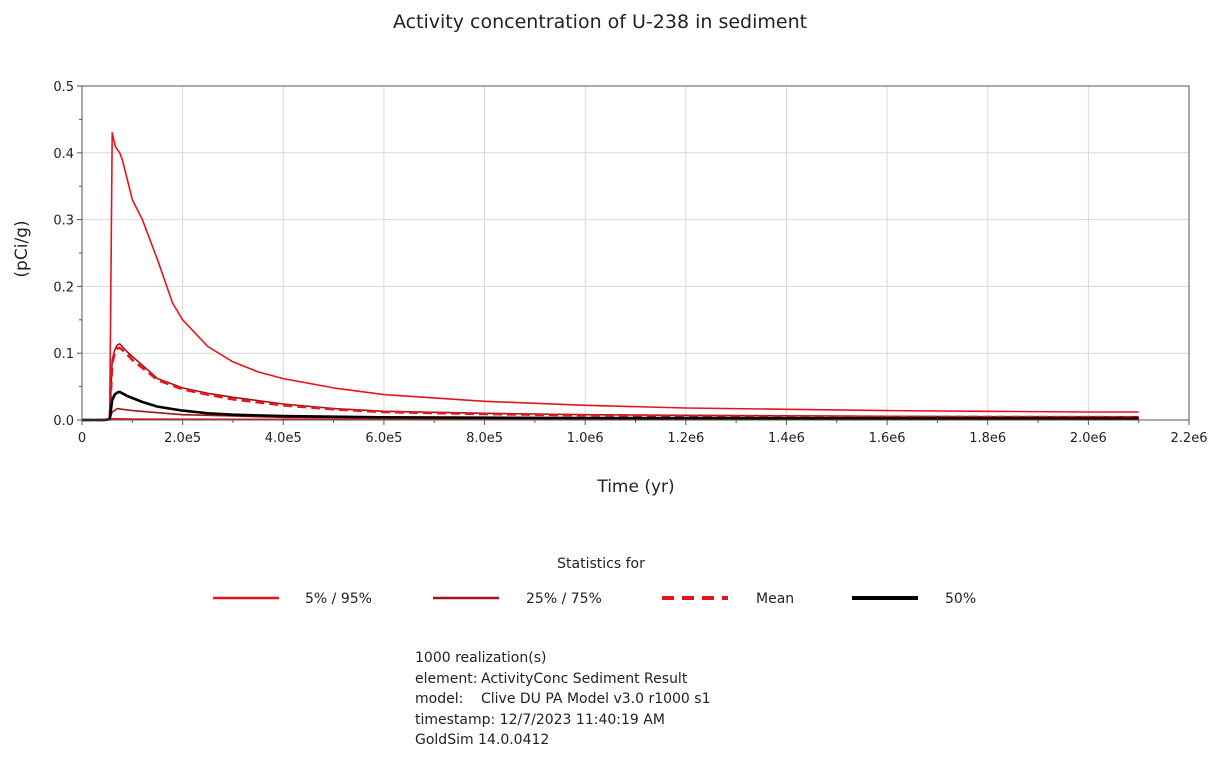 The image size is (1220, 757). Describe the element at coordinates (338, 599) in the screenshot. I see `legend-label-1: 5% / 95%` at that location.